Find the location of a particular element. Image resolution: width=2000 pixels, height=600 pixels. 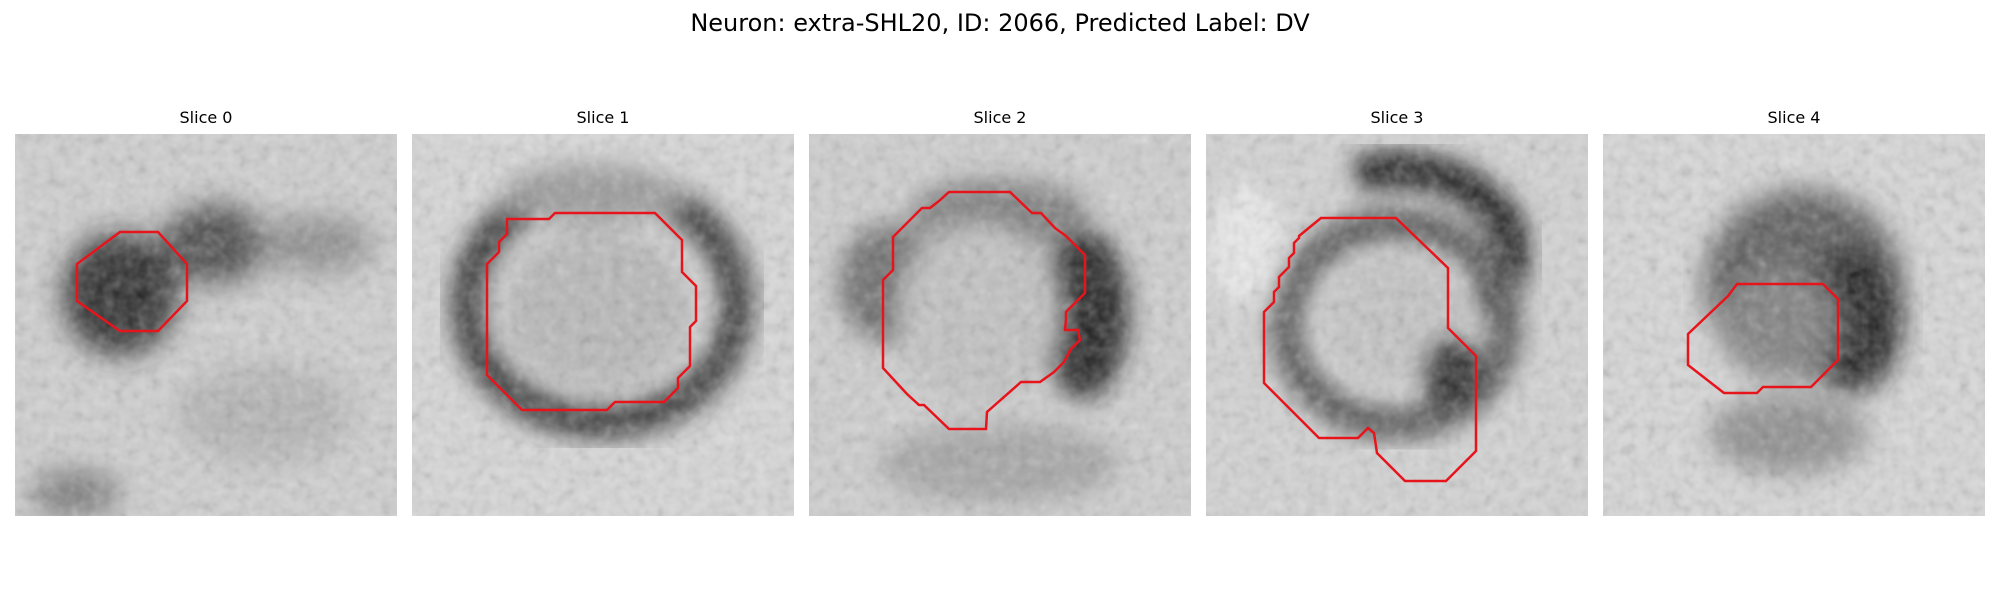

slice-title: Slice 3 is located at coordinates (1397, 117).